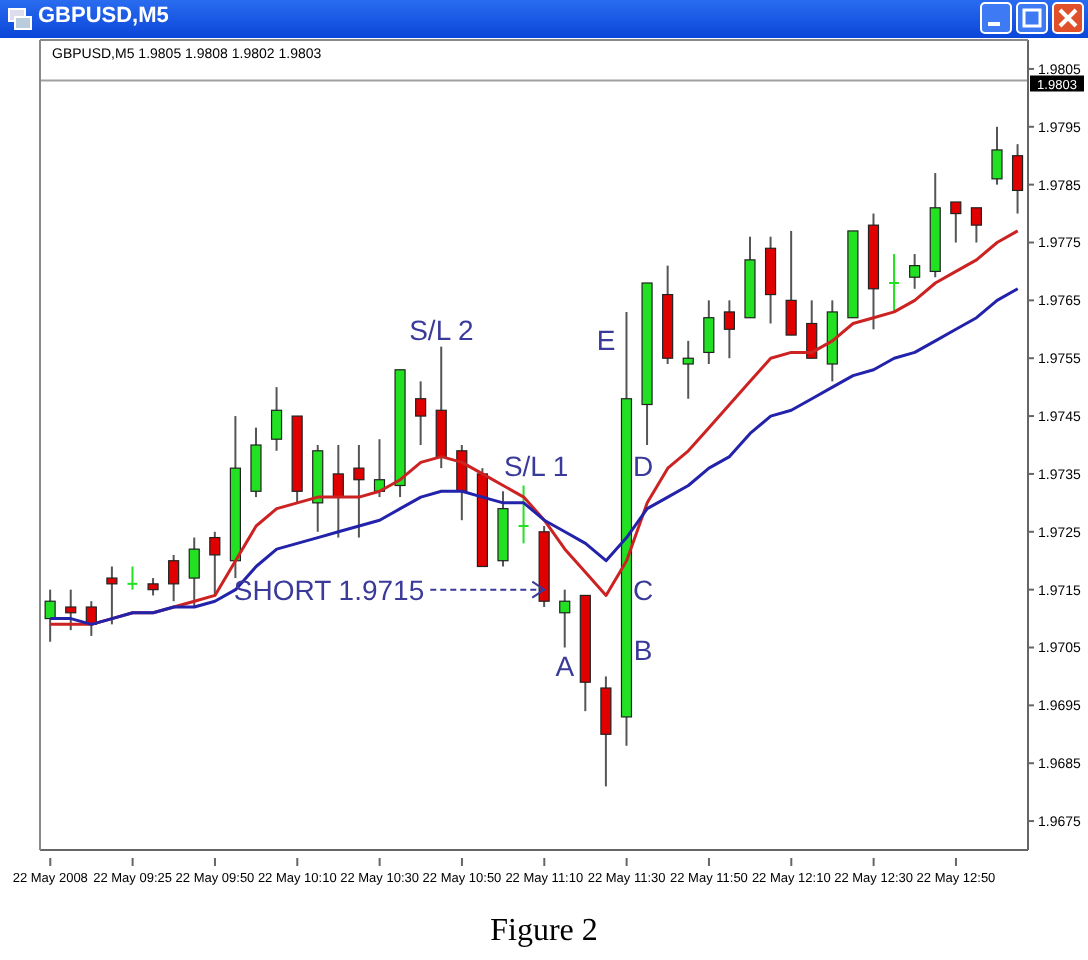  What do you see at coordinates (643, 466) in the screenshot?
I see `annotation: D` at bounding box center [643, 466].